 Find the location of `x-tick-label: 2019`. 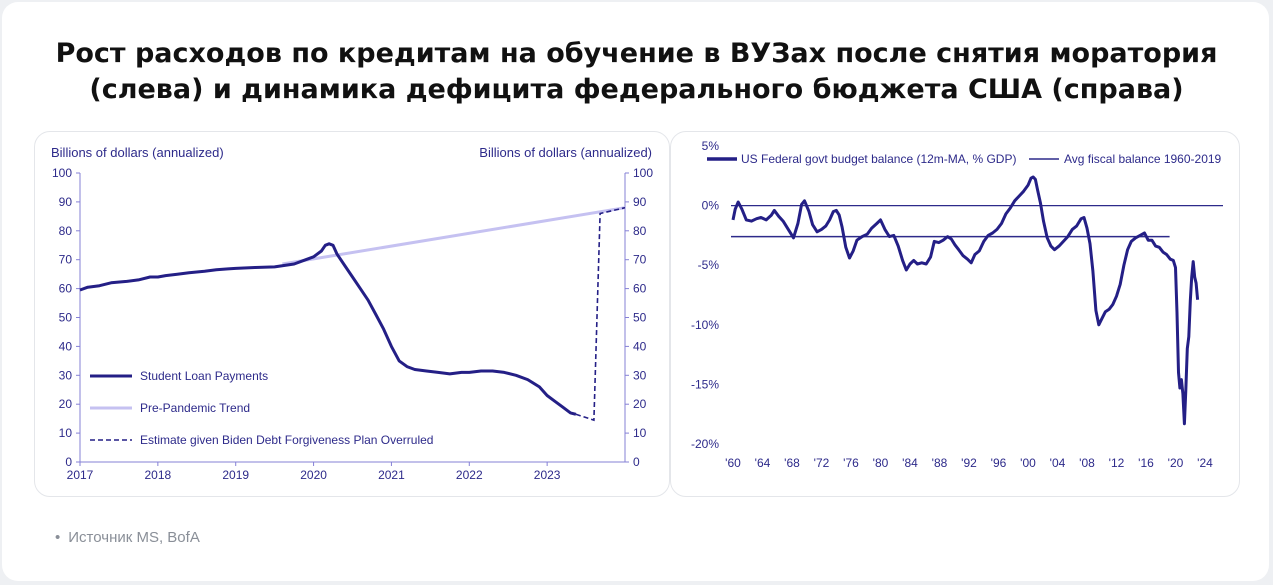

x-tick-label: 2019 is located at coordinates (235, 475).